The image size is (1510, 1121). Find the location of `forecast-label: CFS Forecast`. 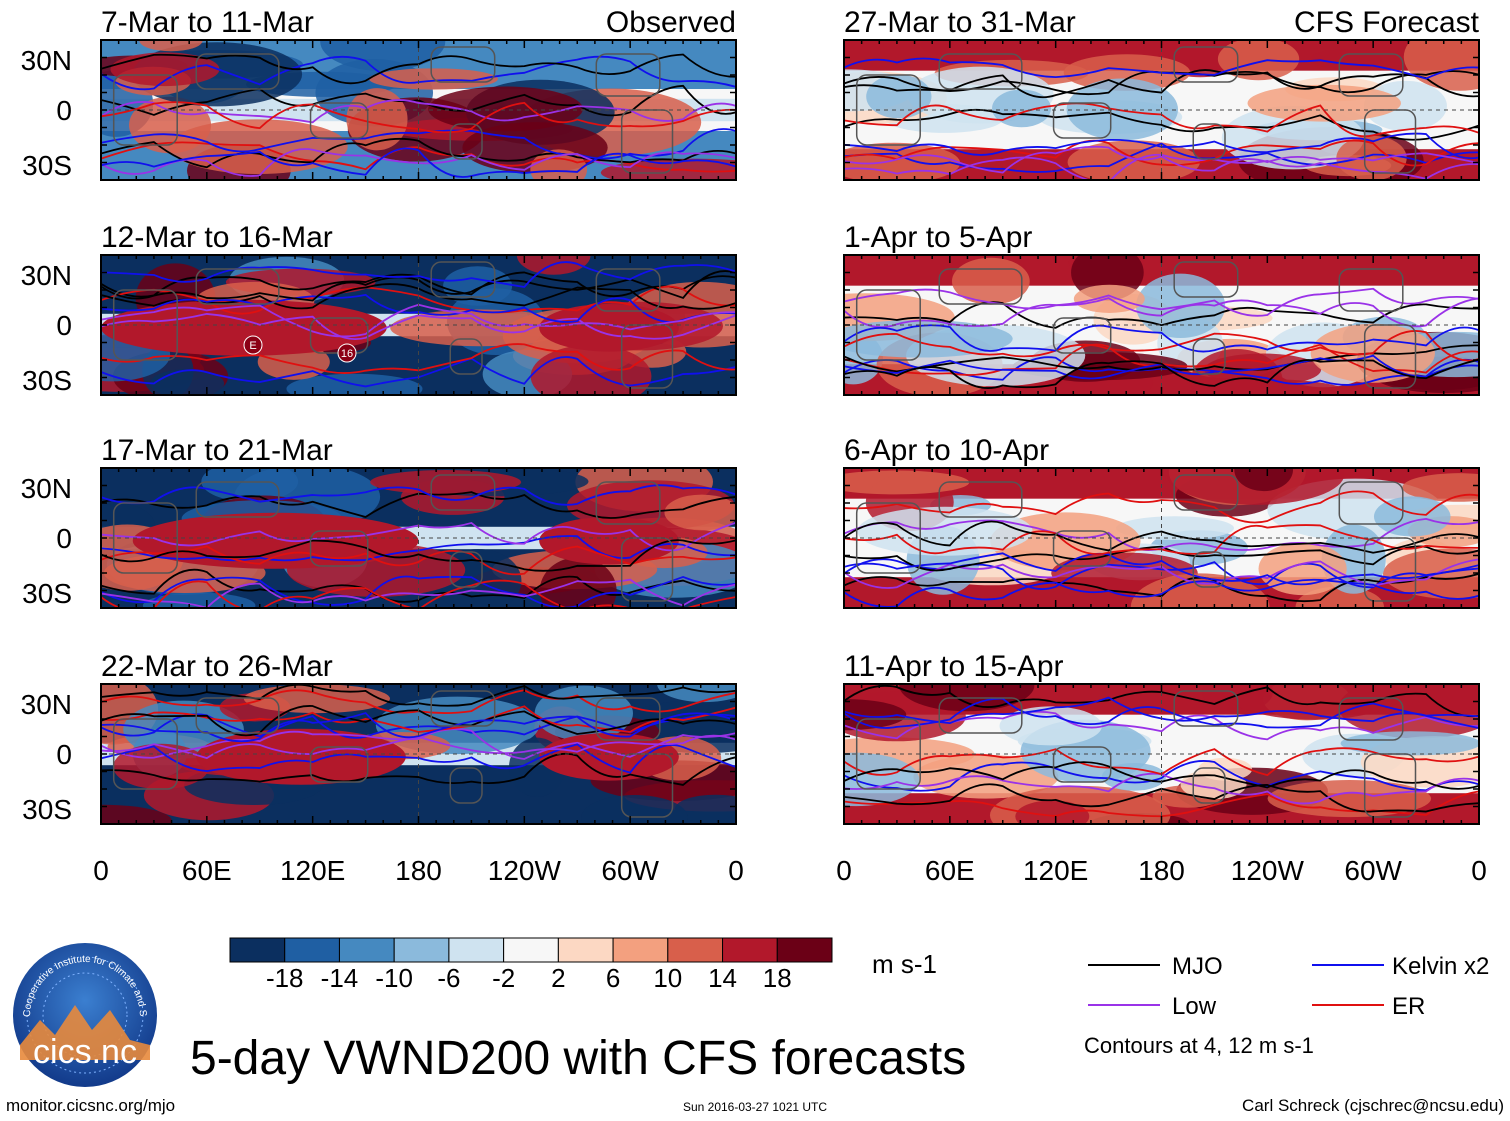

forecast-label: CFS Forecast is located at coordinates (1387, 22).